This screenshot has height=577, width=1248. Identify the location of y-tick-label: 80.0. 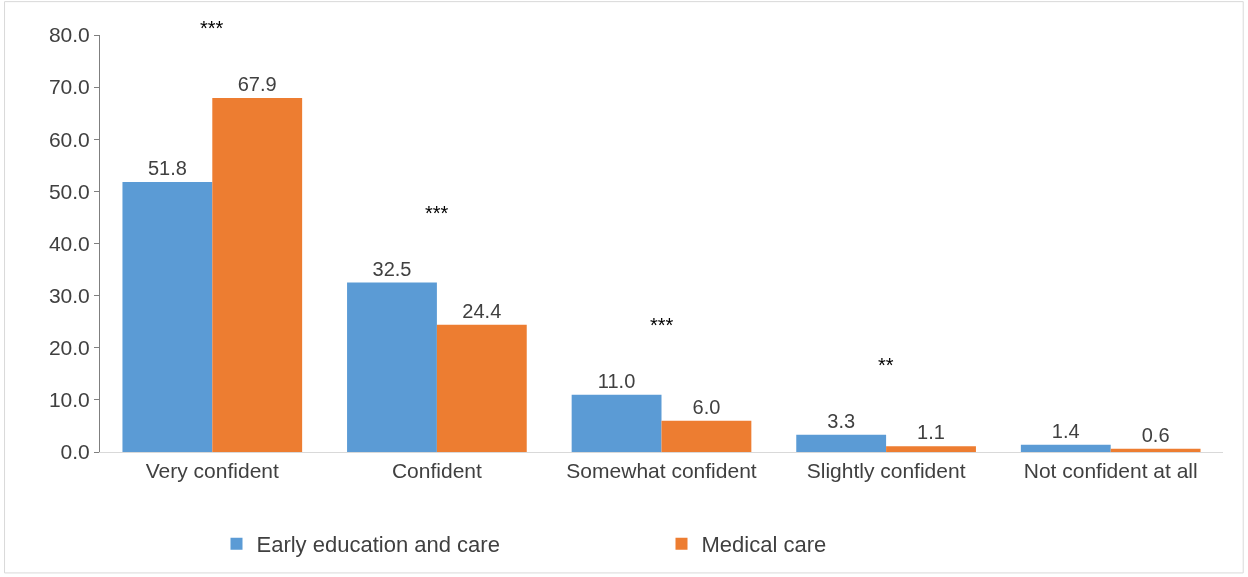
(69, 35).